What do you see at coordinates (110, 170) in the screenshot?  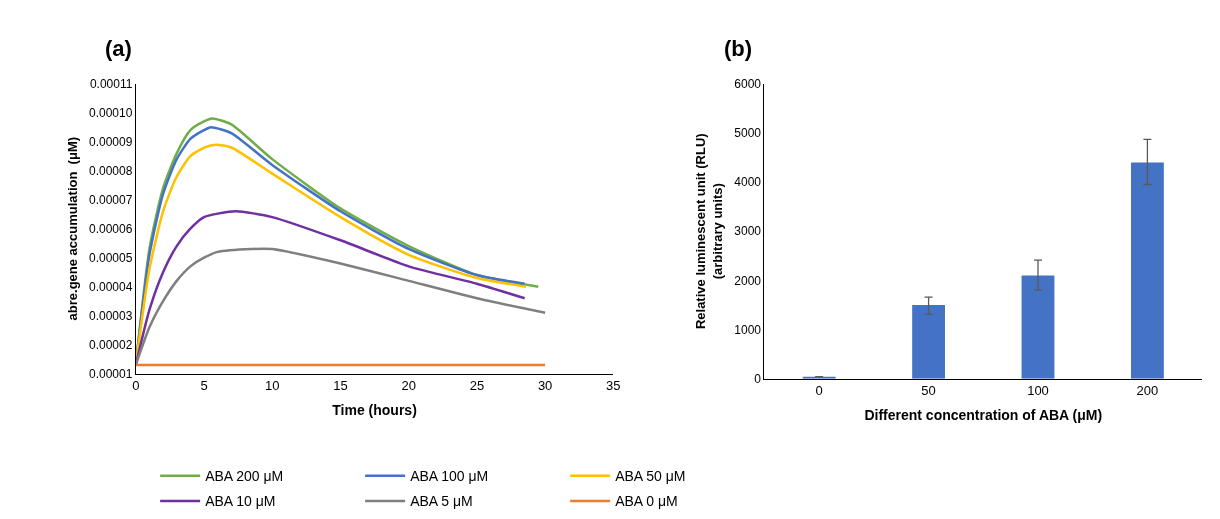 I see `y-tick-label: 0.00008` at bounding box center [110, 170].